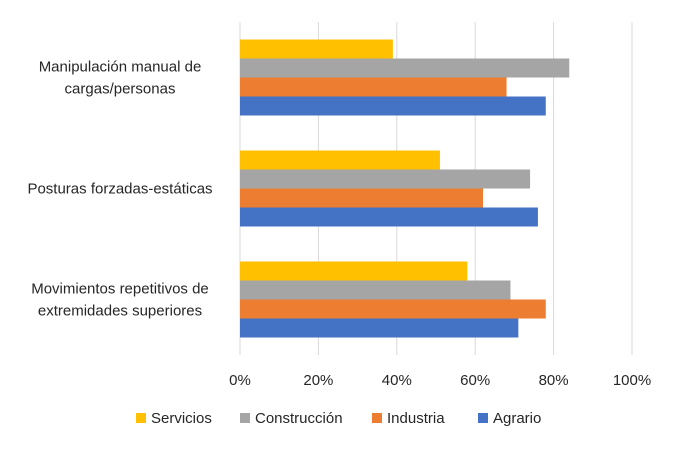 This screenshot has width=676, height=450. I want to click on category-label: extremidades superiores, so click(120, 311).